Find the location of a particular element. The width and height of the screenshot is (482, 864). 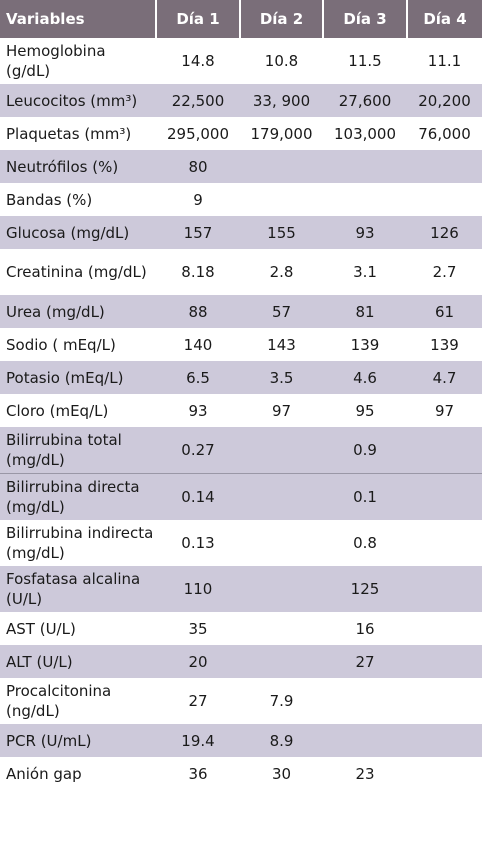

variable-label: Anión gap is located at coordinates (78, 773).